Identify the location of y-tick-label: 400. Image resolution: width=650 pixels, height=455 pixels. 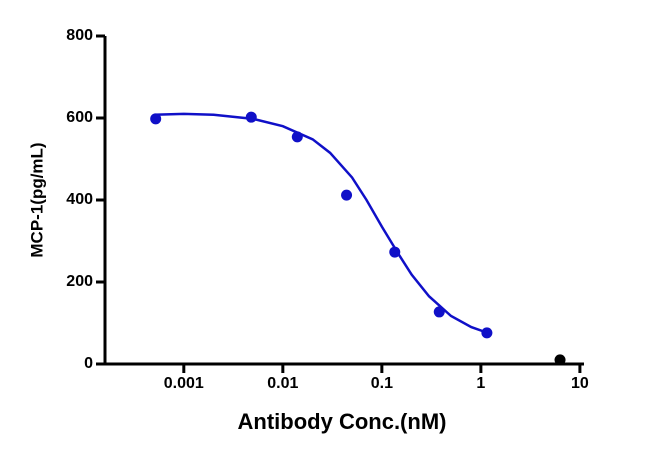
(79, 199).